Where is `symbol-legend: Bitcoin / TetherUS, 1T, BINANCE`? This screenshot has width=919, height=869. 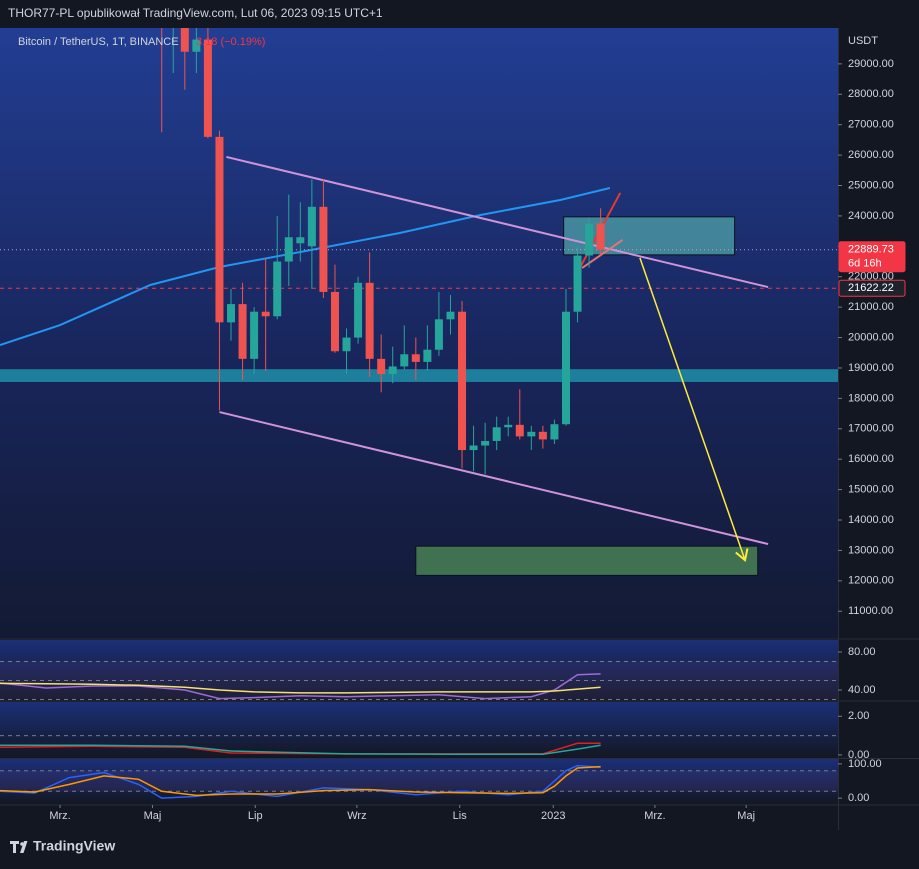
symbol-legend: Bitcoin / TetherUS, 1T, BINANCE is located at coordinates (98, 42).